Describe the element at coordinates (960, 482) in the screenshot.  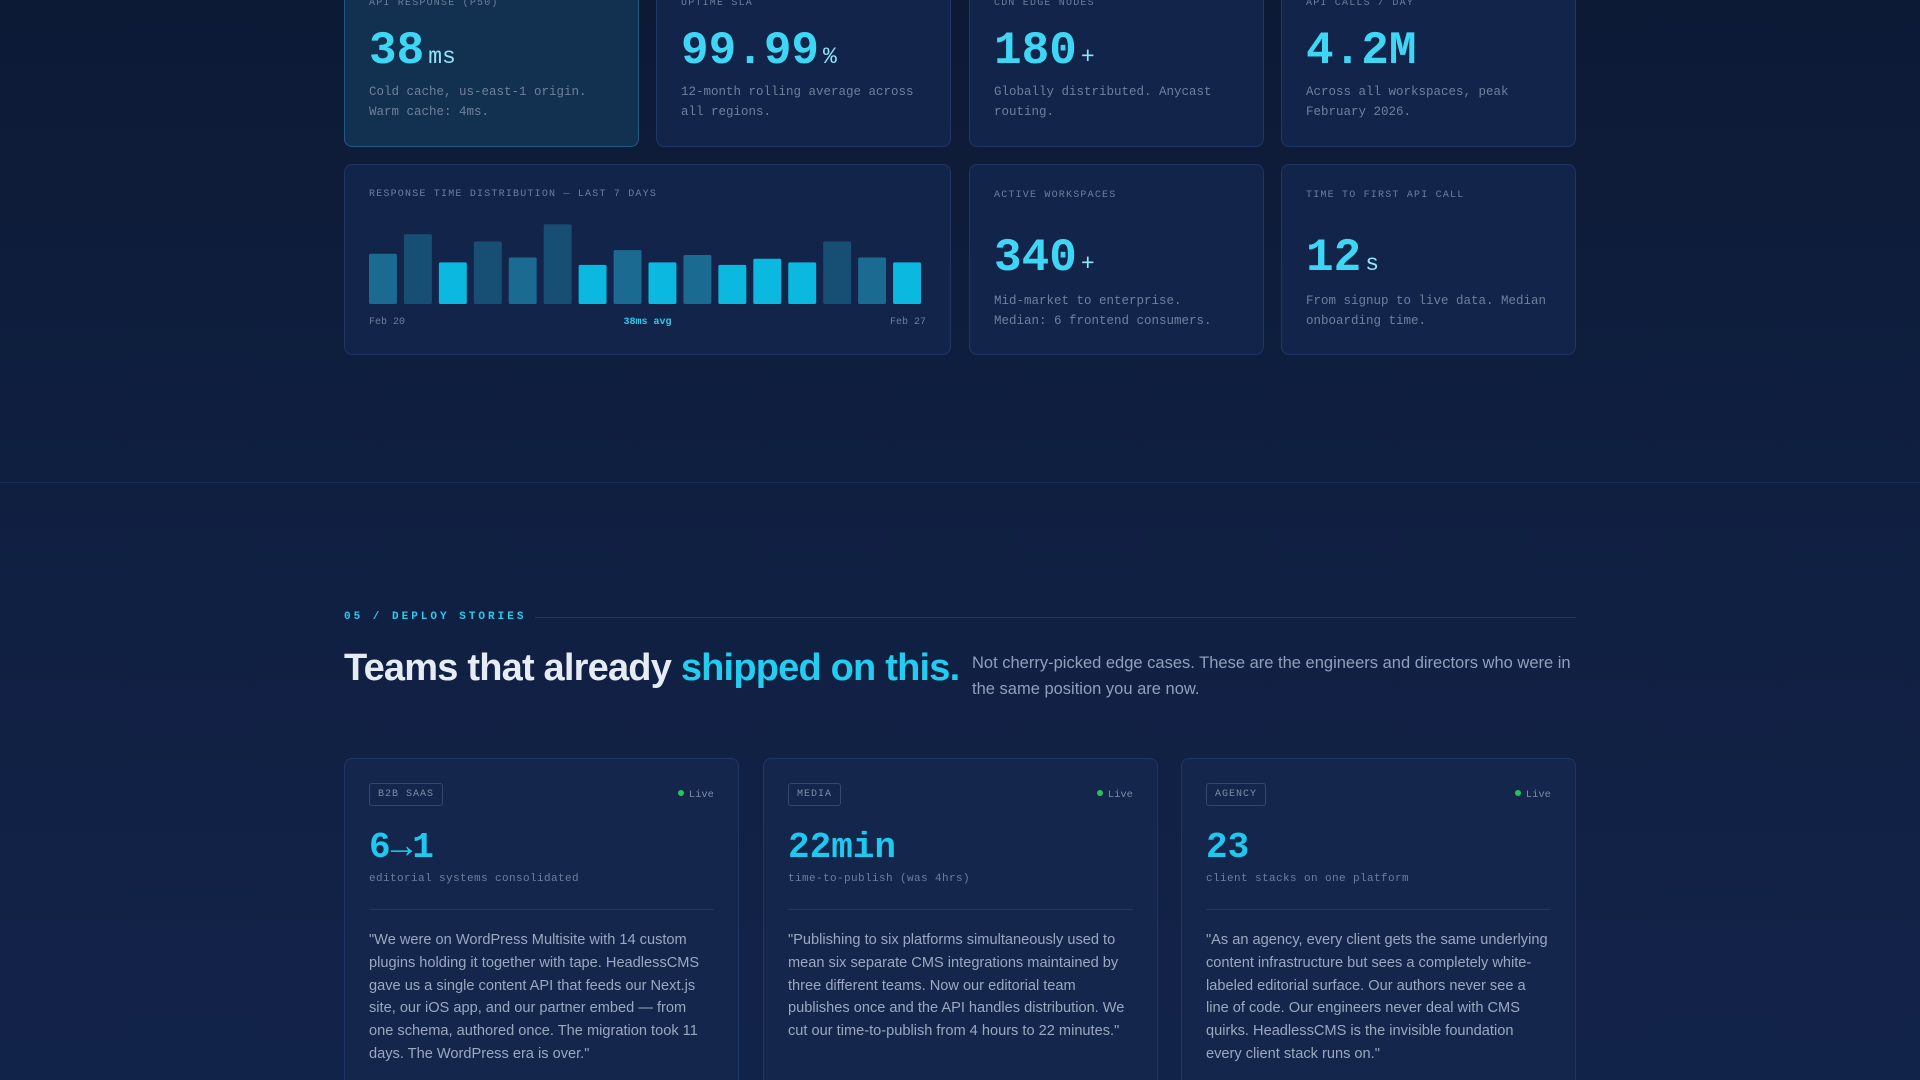
I see `section-divider` at that location.